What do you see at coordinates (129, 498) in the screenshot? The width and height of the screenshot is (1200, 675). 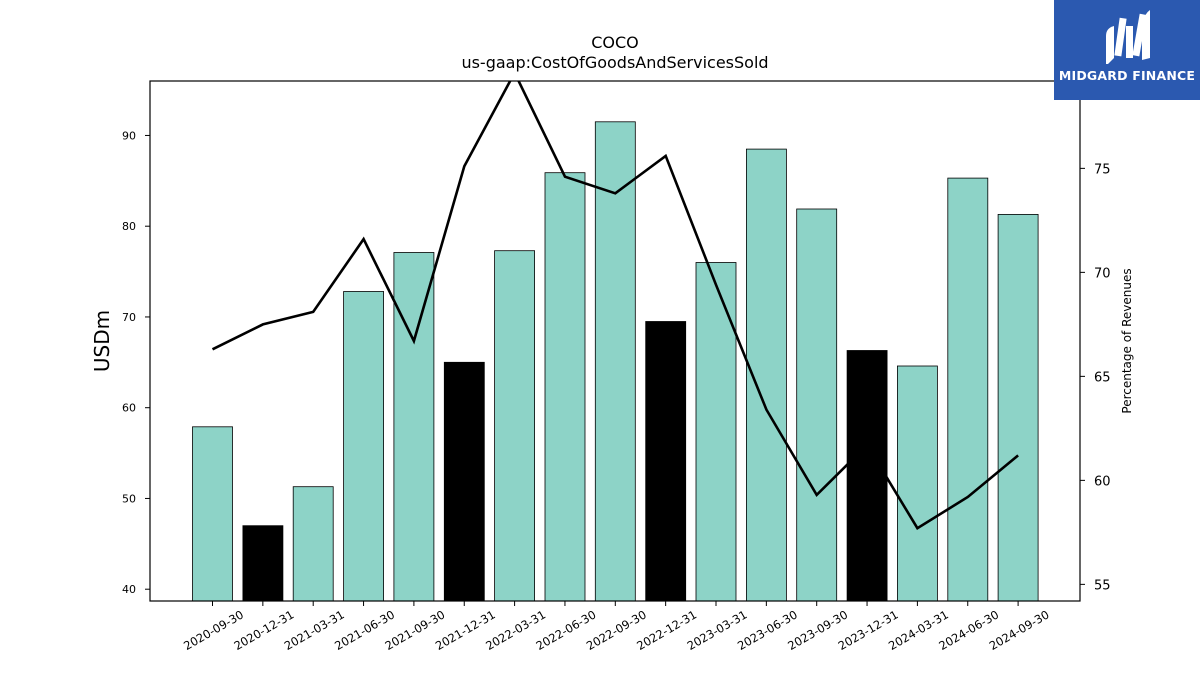 I see `y-tick-label: 50` at bounding box center [129, 498].